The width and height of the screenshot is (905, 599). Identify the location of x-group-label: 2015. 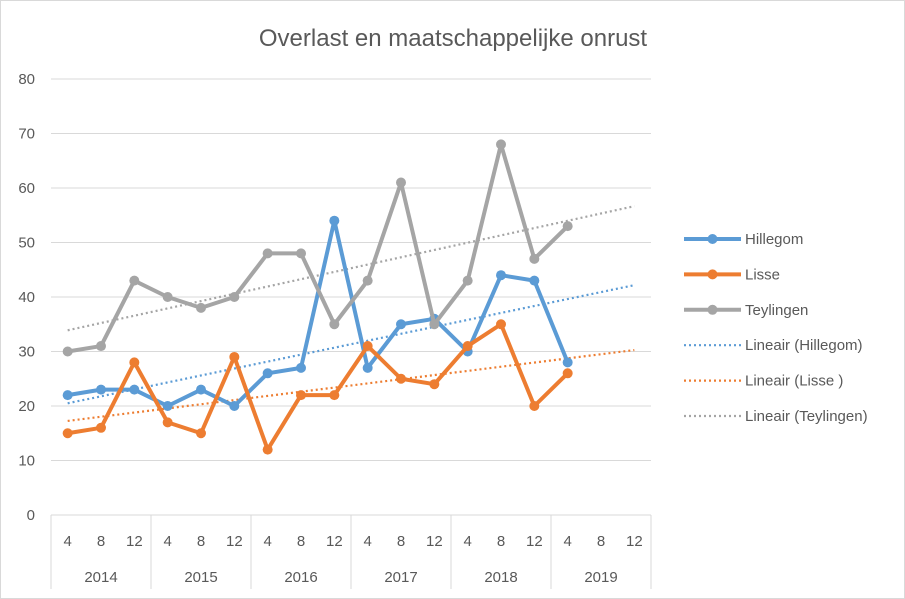
(200, 577).